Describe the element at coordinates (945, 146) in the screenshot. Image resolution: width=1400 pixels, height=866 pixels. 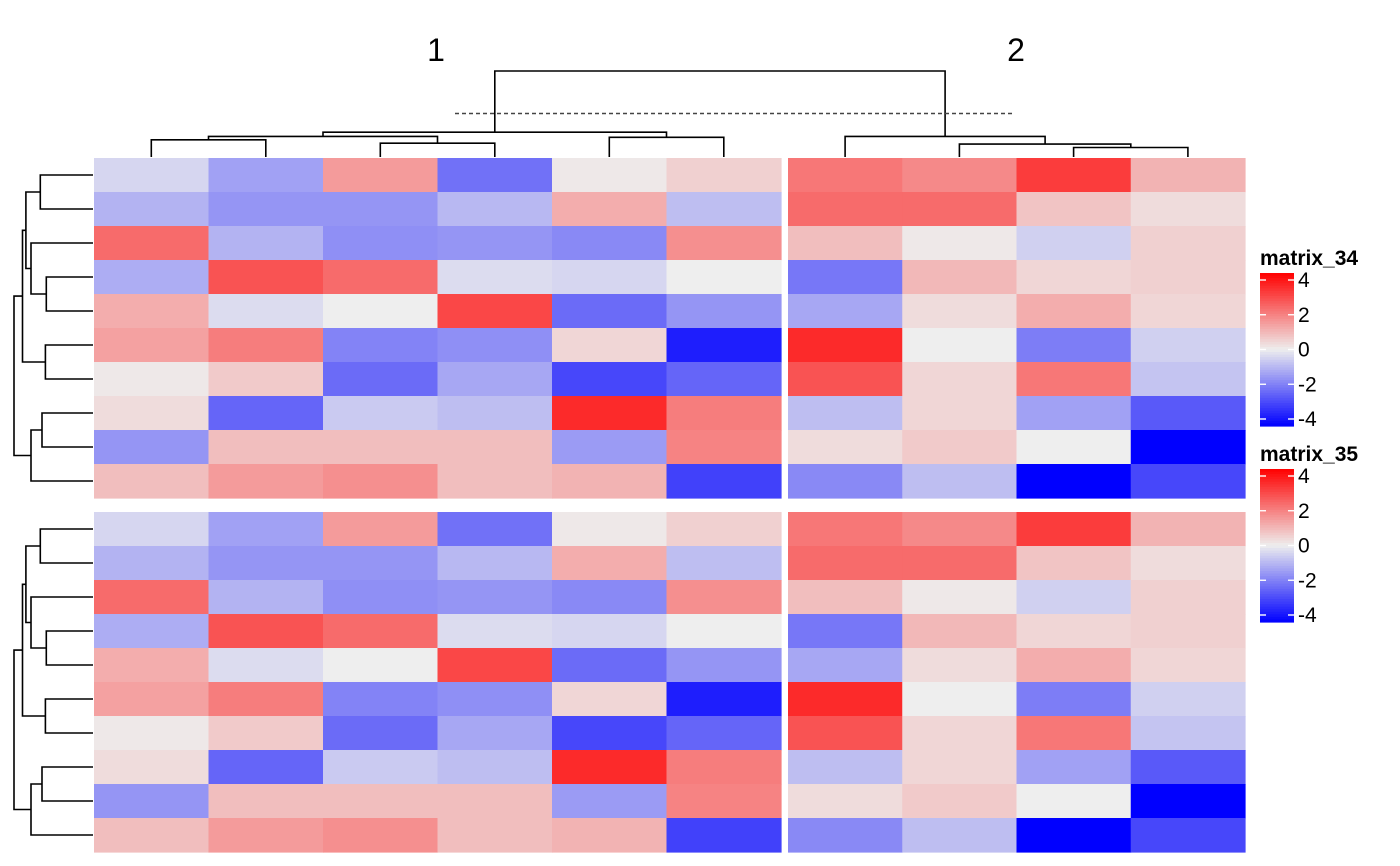
I see `column-dendrogram-branch` at that location.